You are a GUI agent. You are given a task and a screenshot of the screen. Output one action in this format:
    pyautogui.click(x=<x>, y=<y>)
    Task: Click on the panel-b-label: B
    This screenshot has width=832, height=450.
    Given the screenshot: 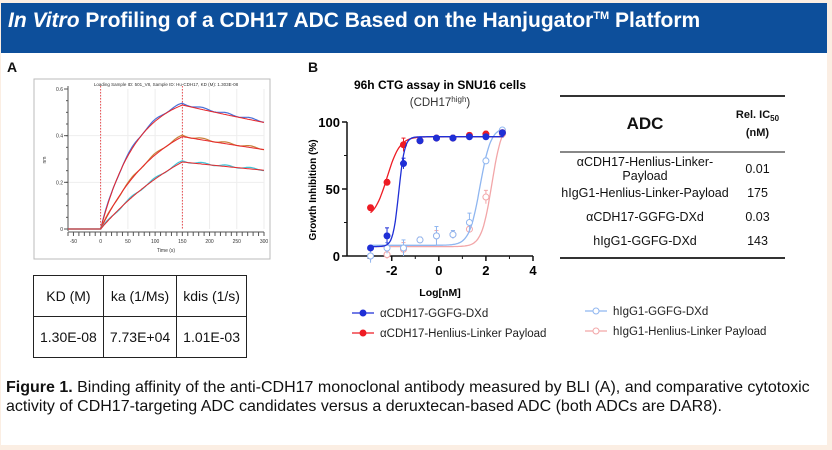 What is the action you would take?
    pyautogui.click(x=313, y=67)
    